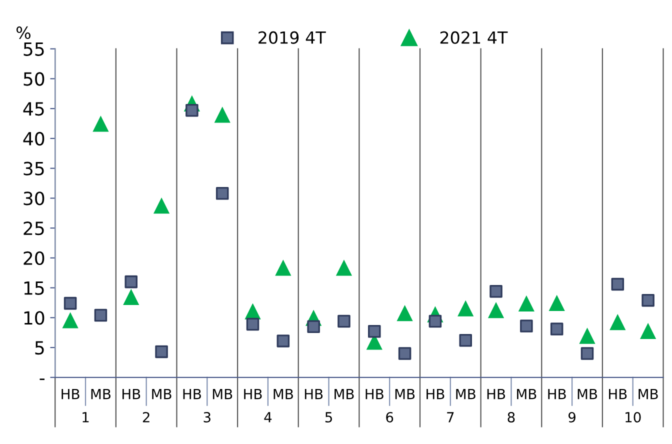 This screenshot has width=672, height=444. I want to click on text: 1, so click(85, 417).